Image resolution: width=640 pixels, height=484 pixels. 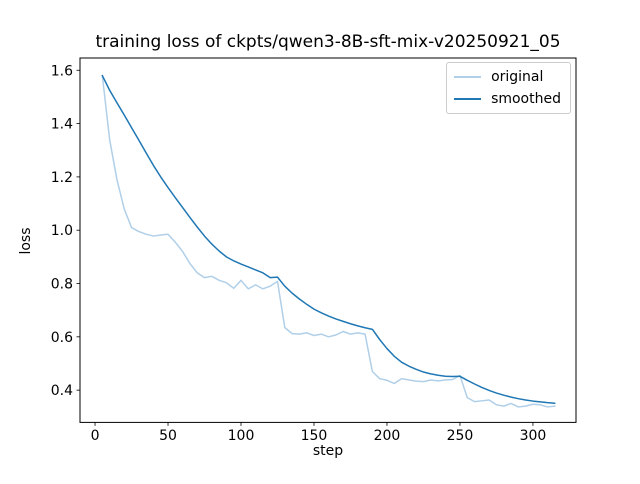 What do you see at coordinates (468, 77) in the screenshot?
I see `original-line-swatch` at bounding box center [468, 77].